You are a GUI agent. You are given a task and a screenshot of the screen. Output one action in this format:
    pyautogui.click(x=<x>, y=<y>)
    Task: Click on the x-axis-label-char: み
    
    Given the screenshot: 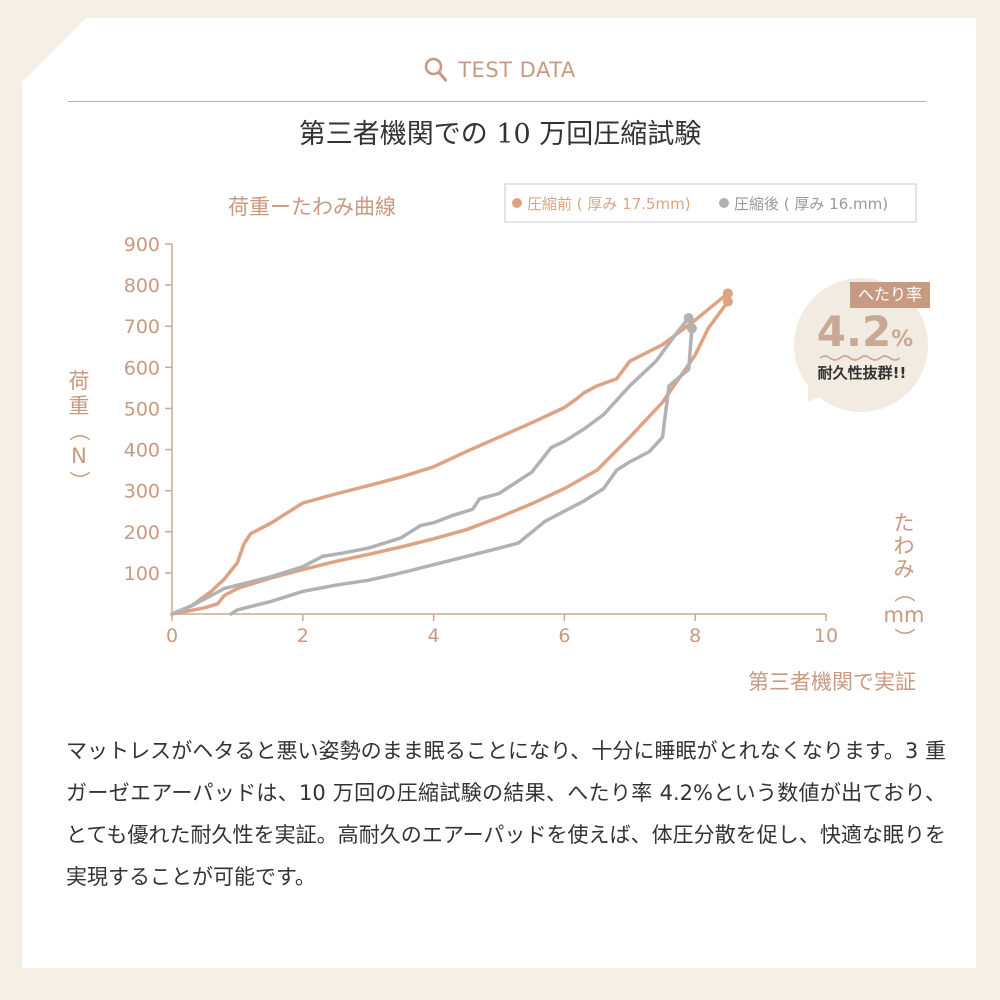 What is the action you would take?
    pyautogui.click(x=904, y=569)
    